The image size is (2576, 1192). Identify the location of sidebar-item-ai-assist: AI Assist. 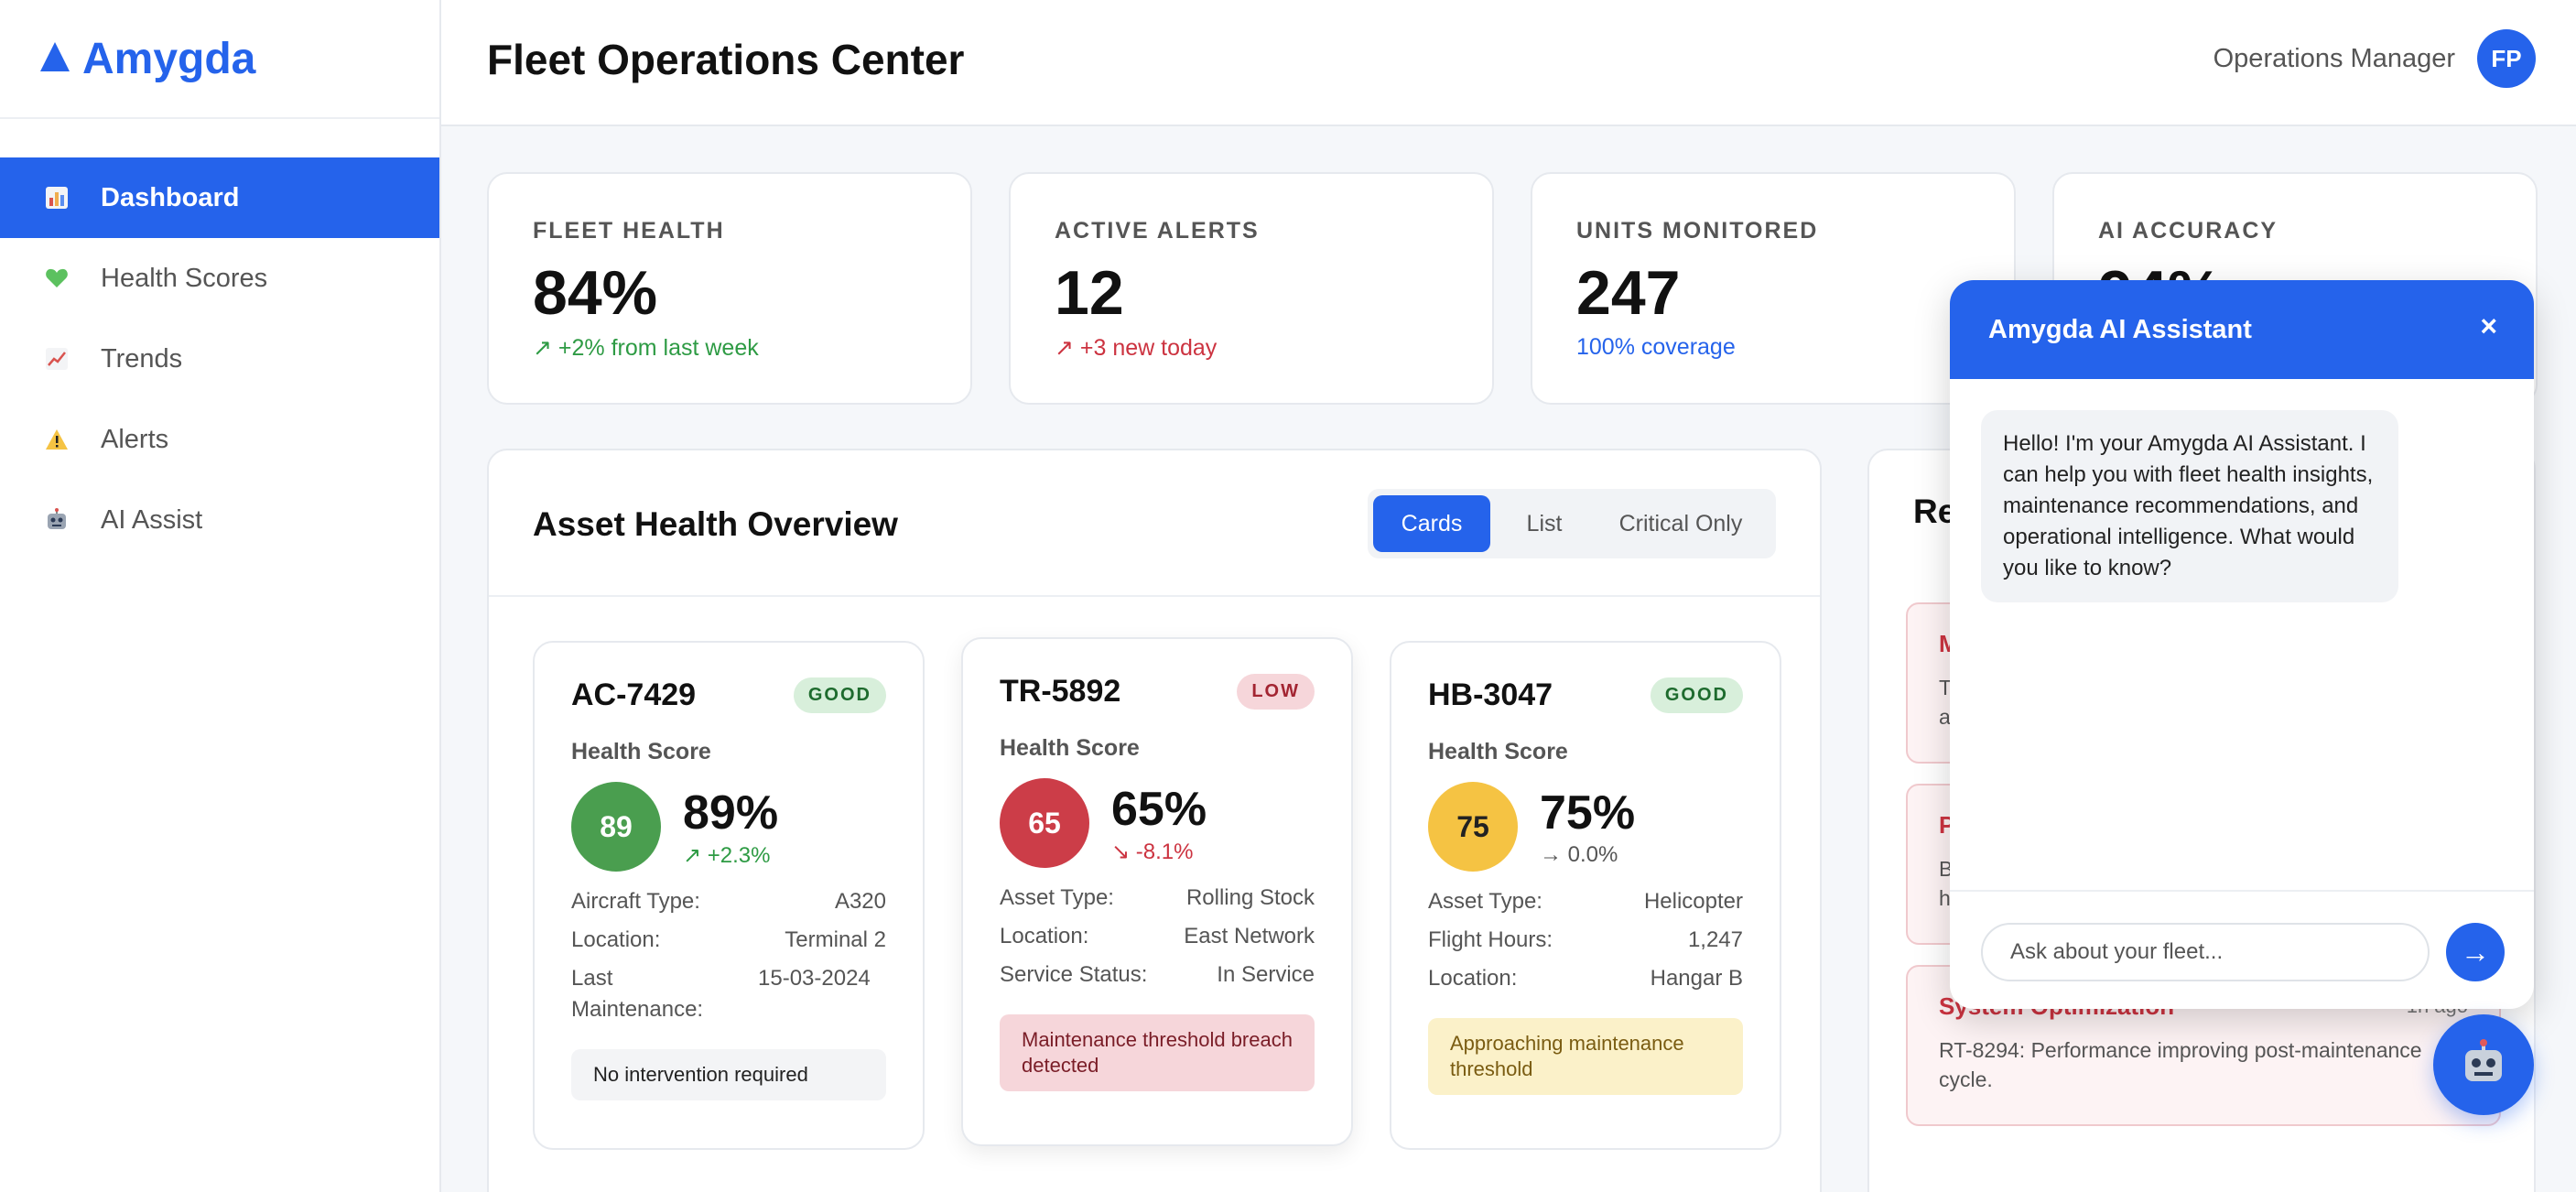
(220, 520).